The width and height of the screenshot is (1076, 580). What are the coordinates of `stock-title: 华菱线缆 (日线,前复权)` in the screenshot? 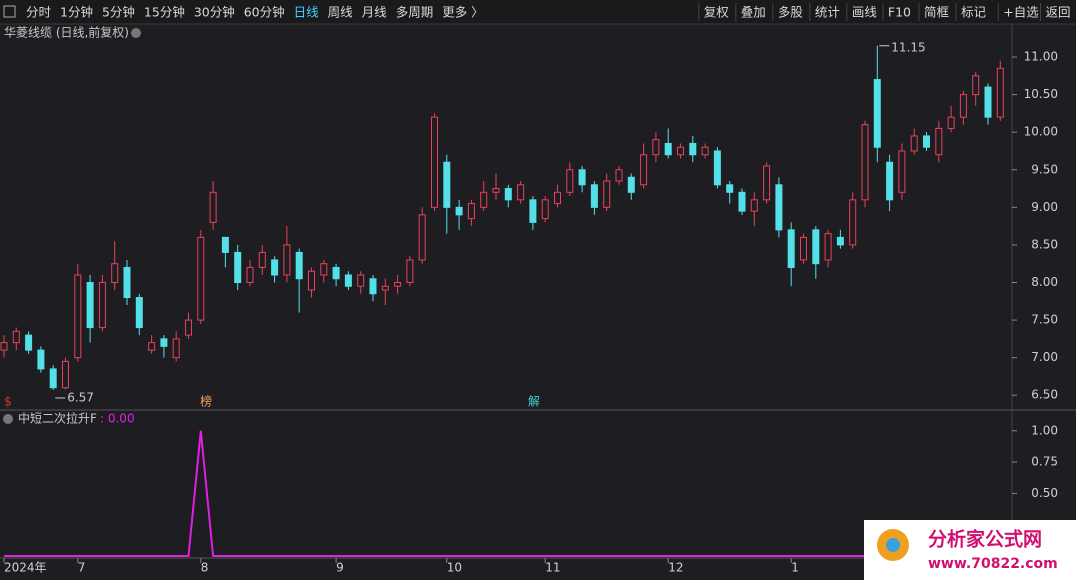 It's located at (66, 32).